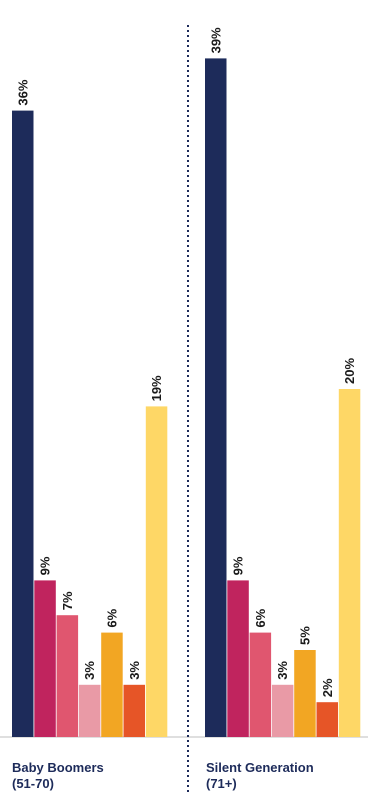 Image resolution: width=368 pixels, height=793 pixels. I want to click on group-label-line2: (51-70), so click(33, 783).